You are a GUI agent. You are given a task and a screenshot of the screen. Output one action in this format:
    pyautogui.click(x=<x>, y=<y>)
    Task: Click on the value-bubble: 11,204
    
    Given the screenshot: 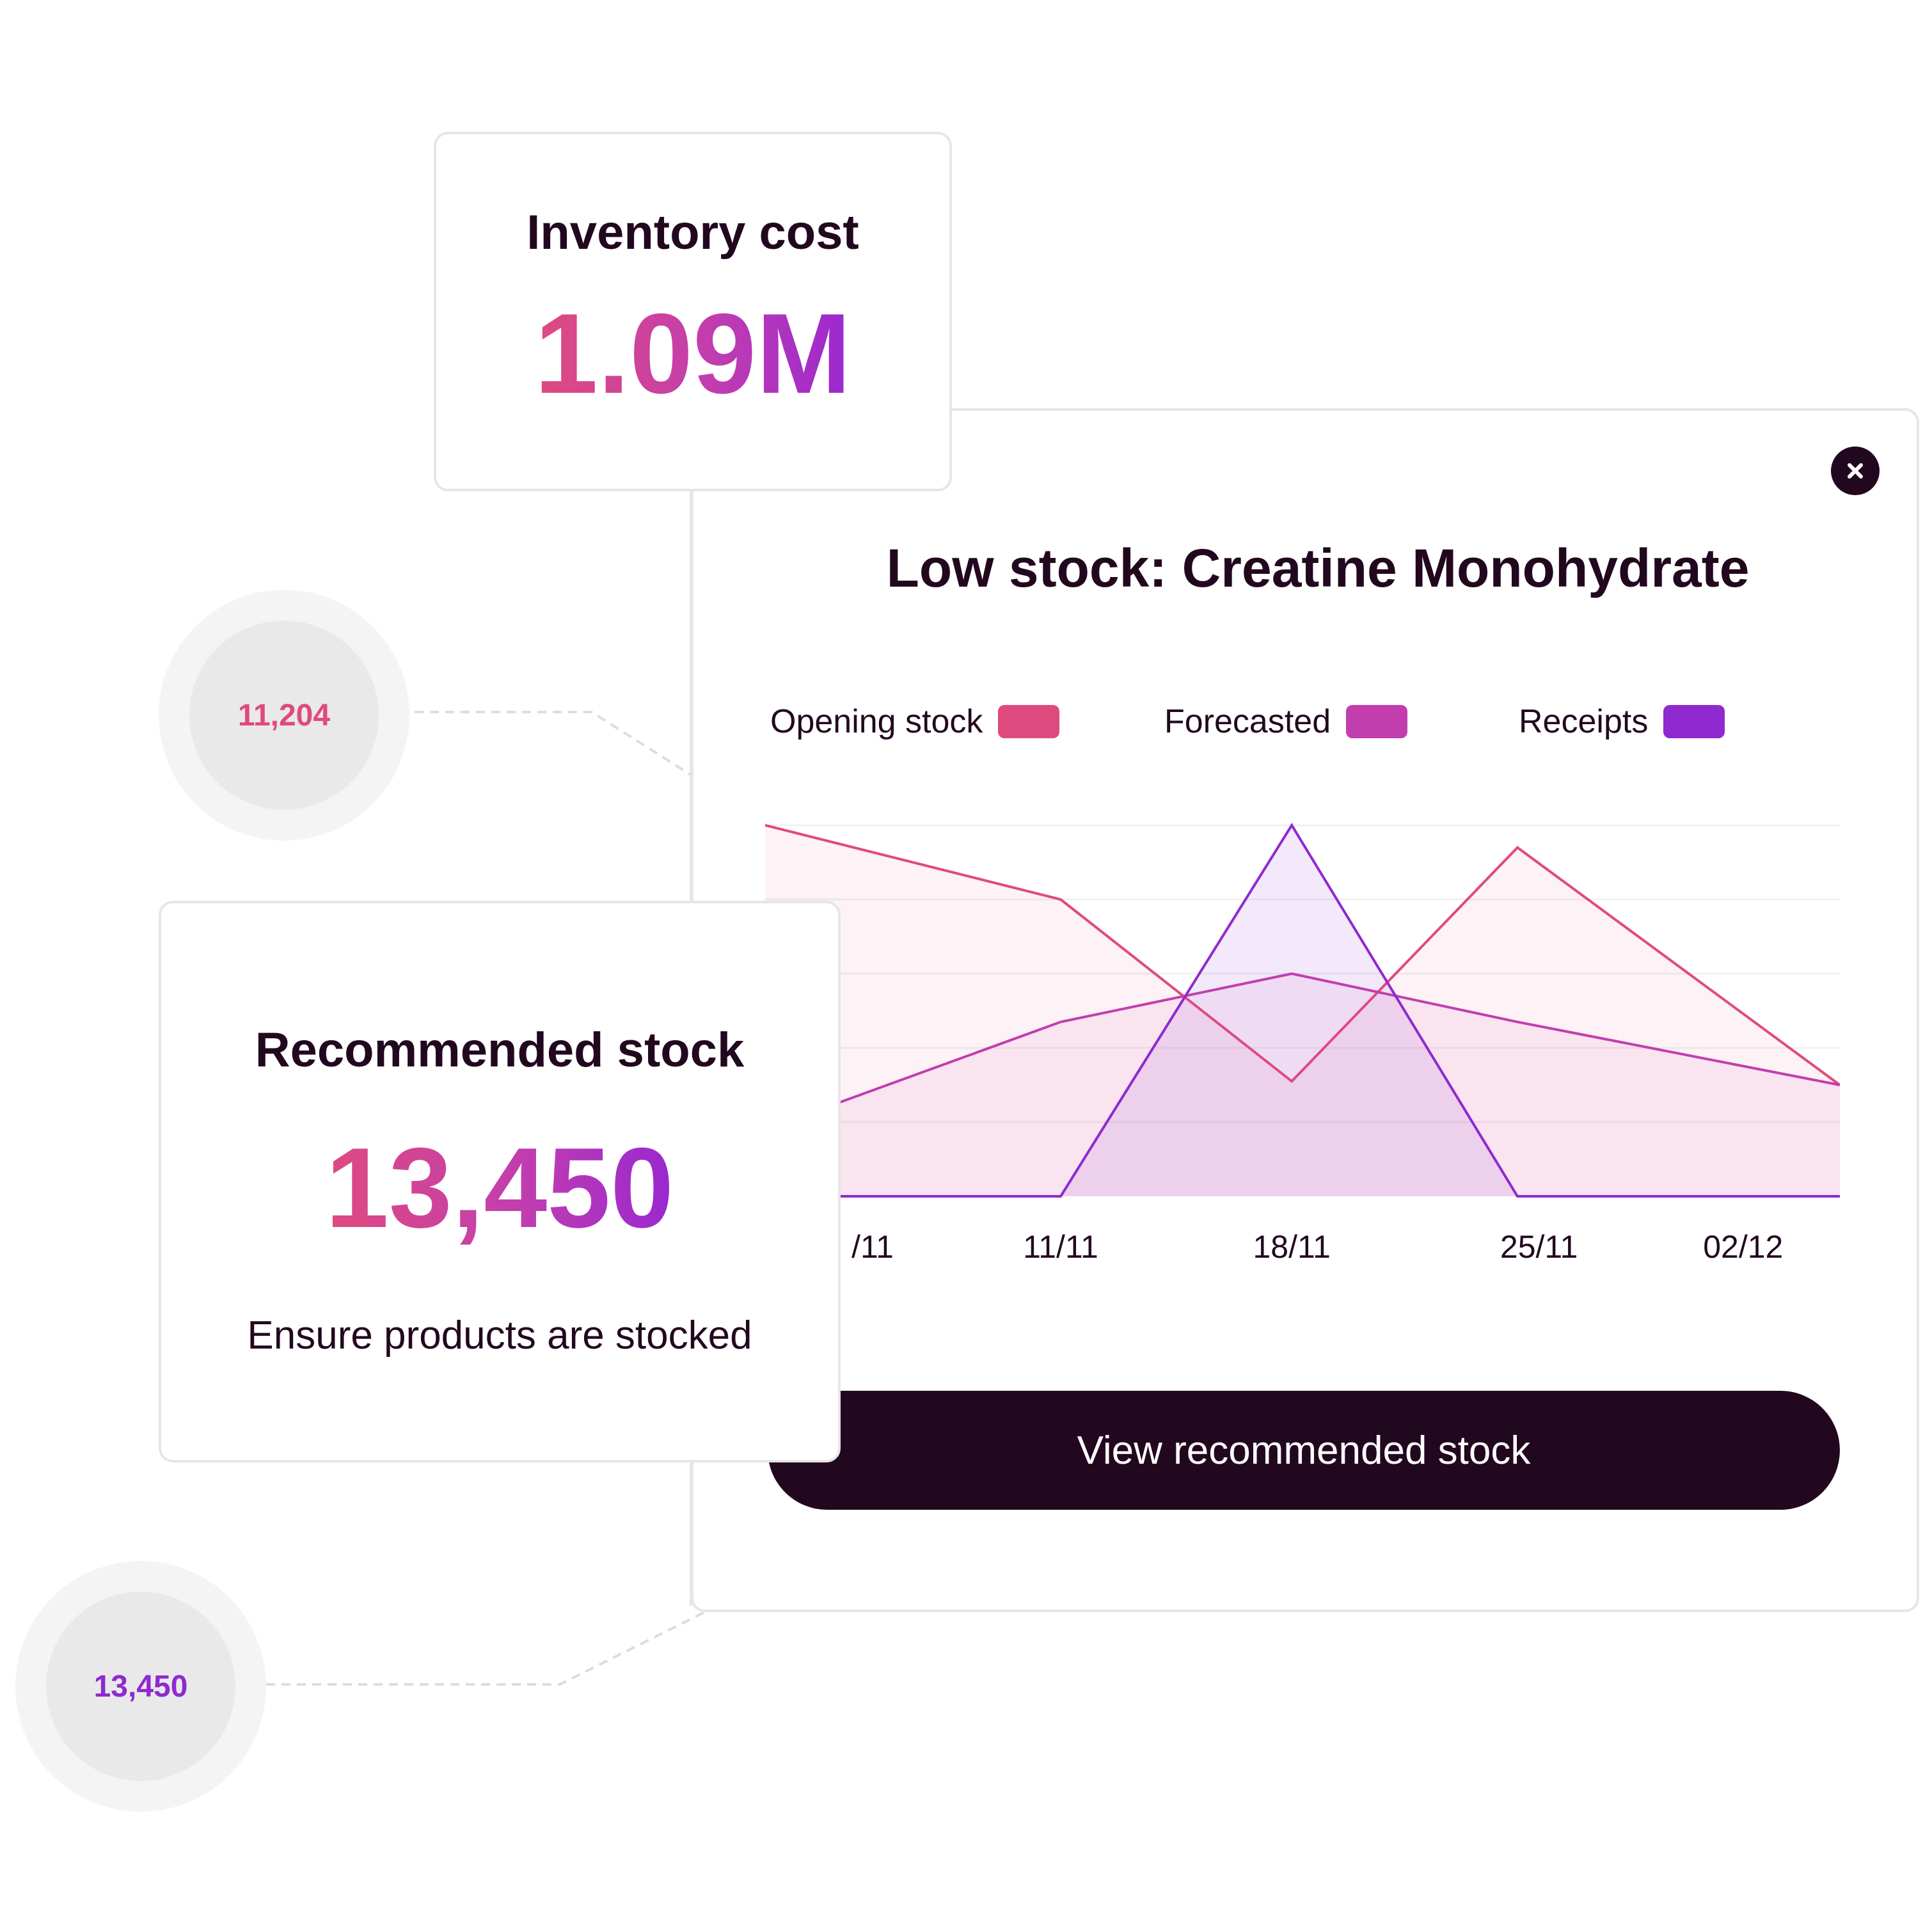 What is the action you would take?
    pyautogui.click(x=284, y=715)
    